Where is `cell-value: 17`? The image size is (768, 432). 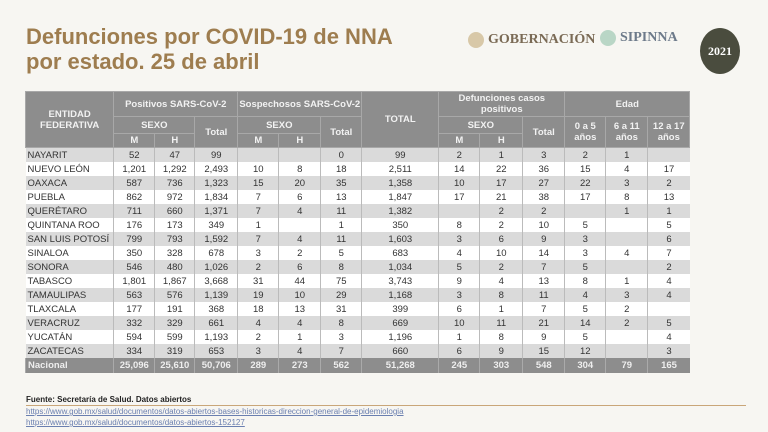 cell-value: 17 is located at coordinates (459, 197).